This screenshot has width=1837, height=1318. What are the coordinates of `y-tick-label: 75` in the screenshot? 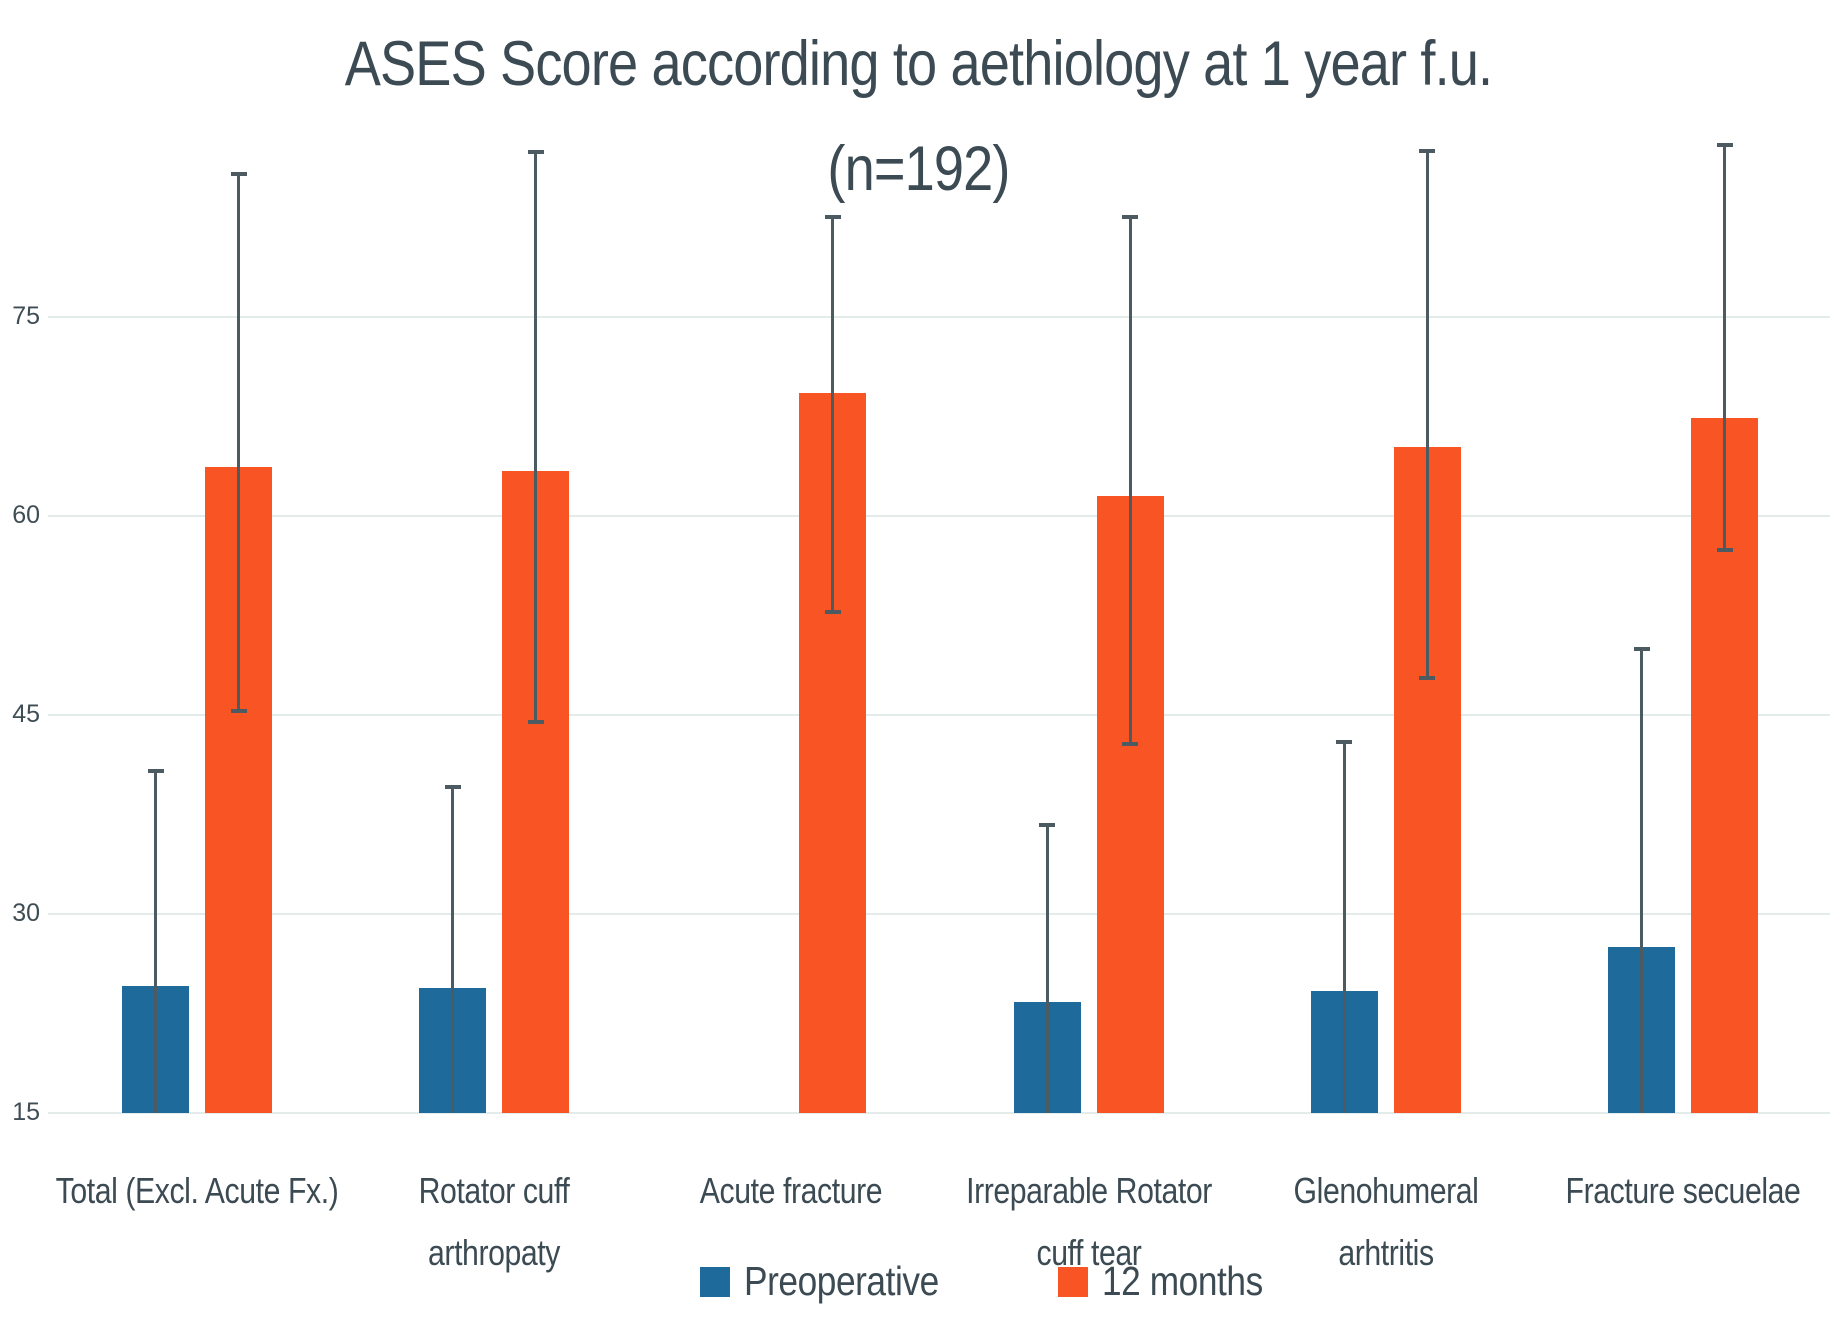 It's located at (26, 315).